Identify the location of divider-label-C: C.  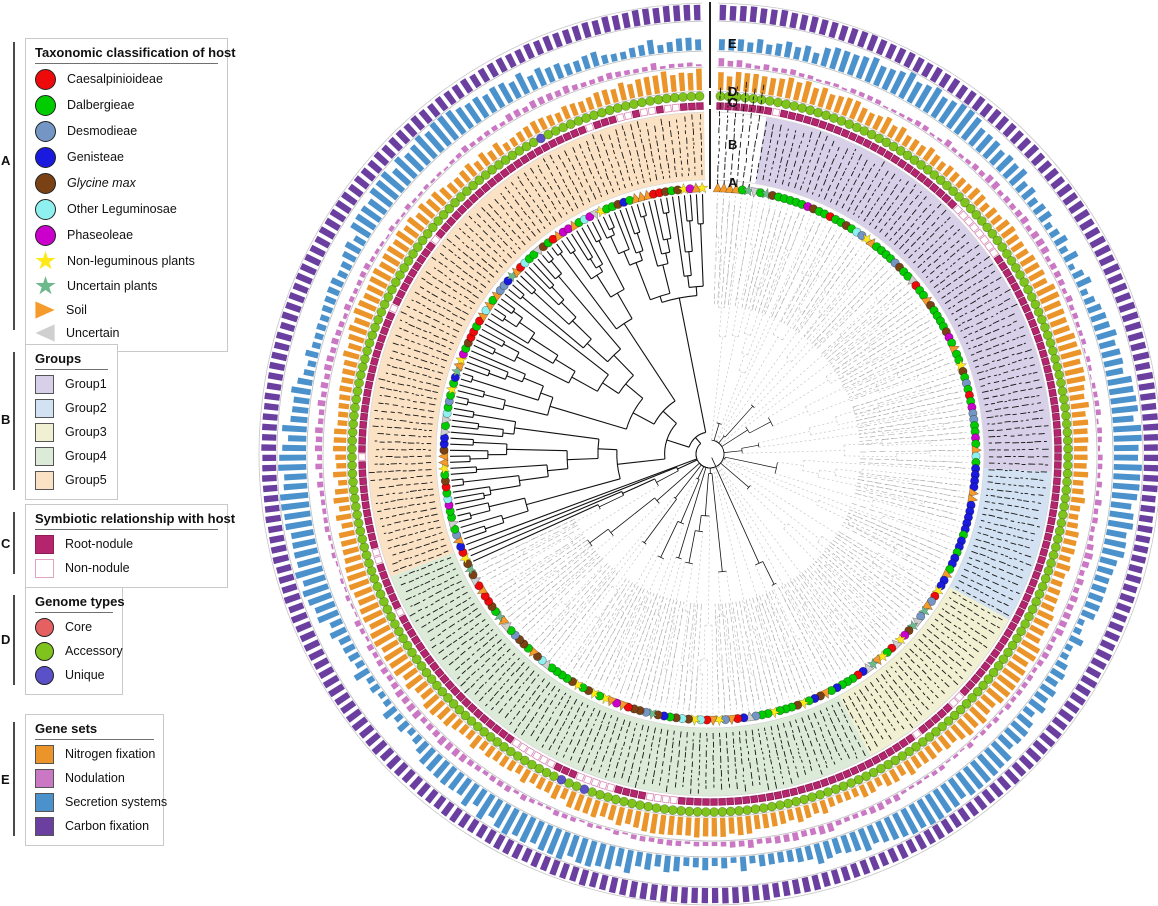
(733, 102).